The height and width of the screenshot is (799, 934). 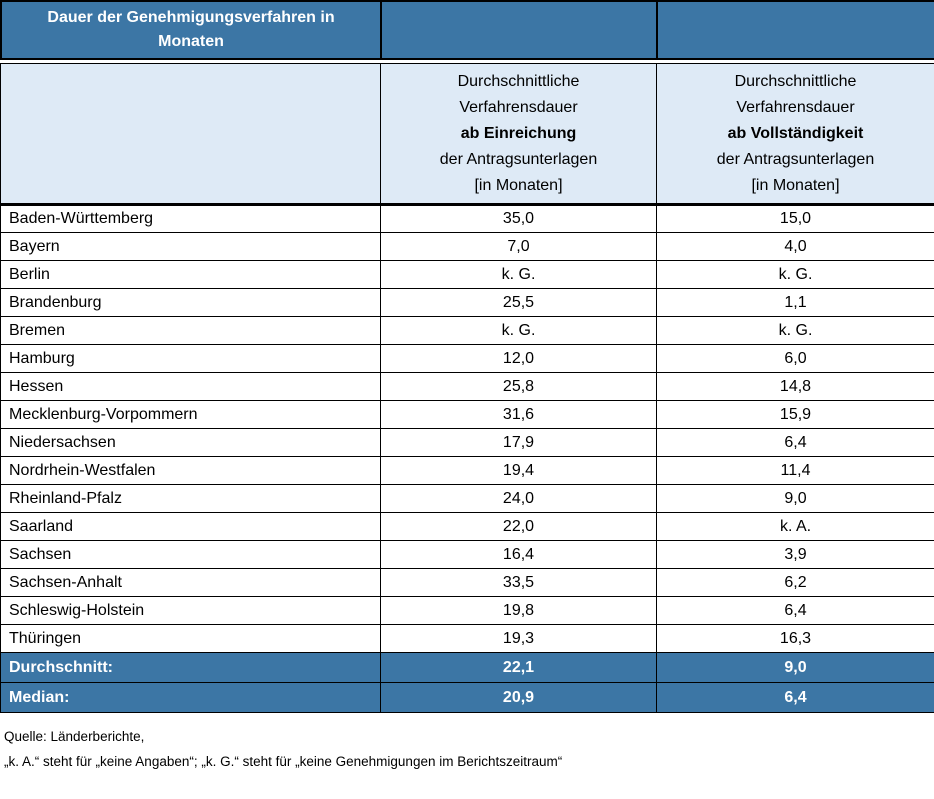 I want to click on median-completeness-cell: 6,4, so click(x=795, y=697).